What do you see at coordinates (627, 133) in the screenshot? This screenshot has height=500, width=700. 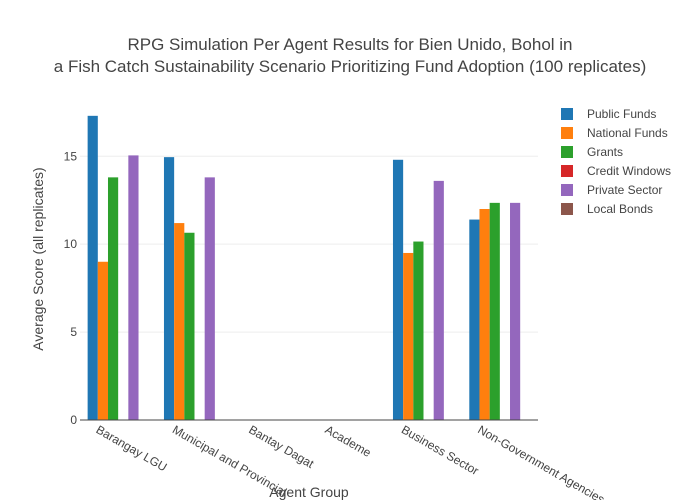 I see `legend-label: National Funds` at bounding box center [627, 133].